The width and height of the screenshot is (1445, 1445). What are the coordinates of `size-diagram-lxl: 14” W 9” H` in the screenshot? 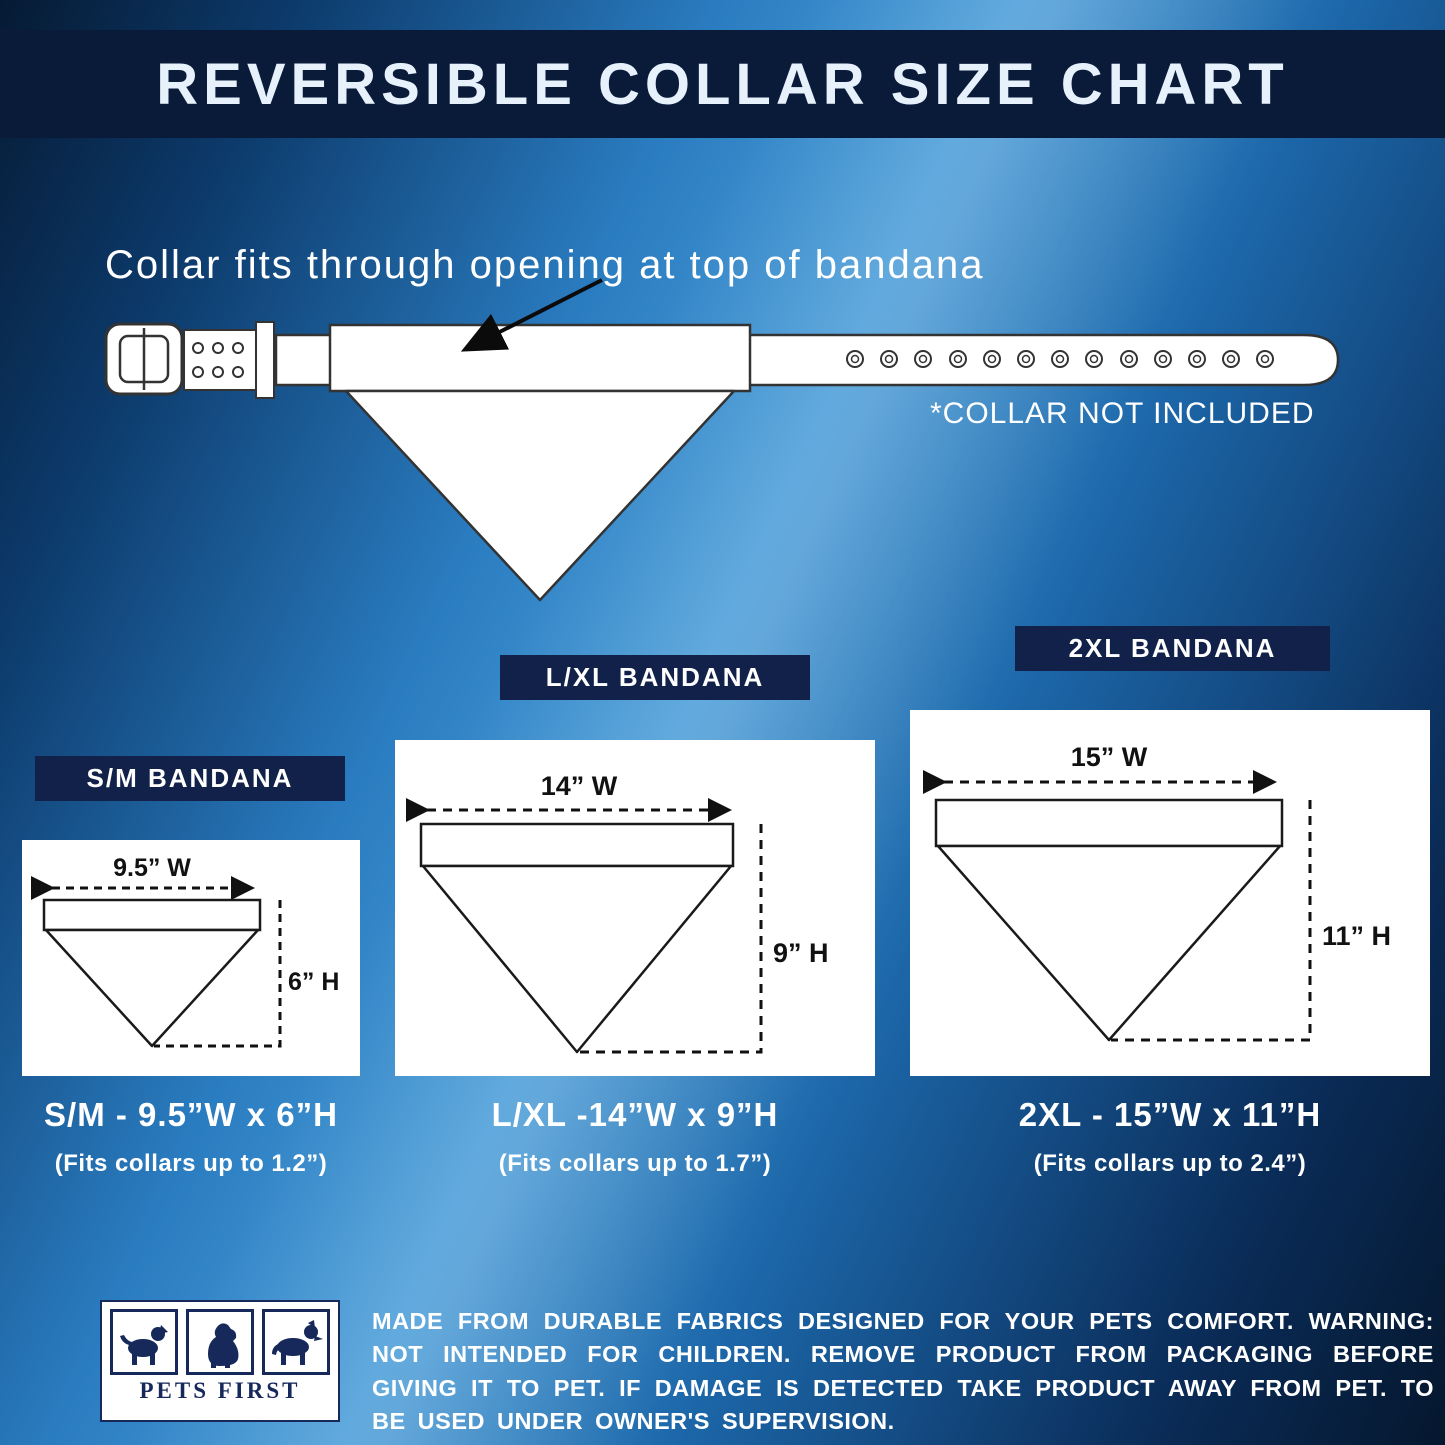 It's located at (635, 908).